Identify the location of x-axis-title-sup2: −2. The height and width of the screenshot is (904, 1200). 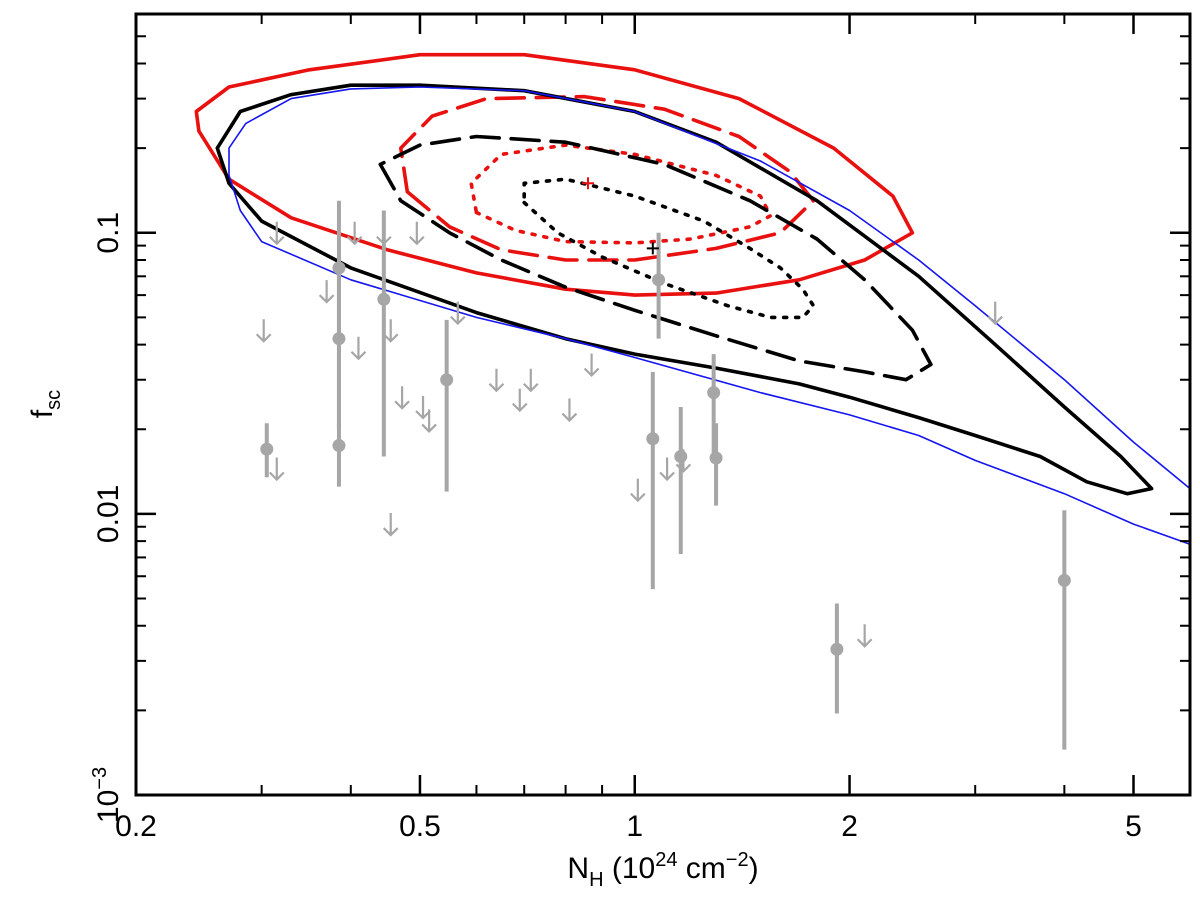
(737, 860).